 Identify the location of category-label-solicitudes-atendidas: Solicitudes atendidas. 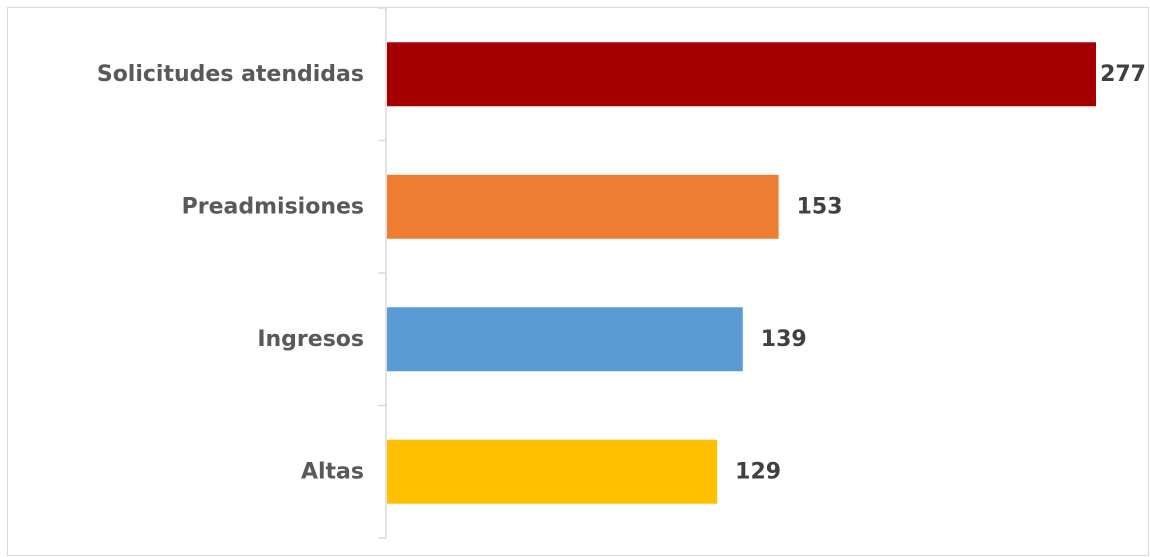
(230, 74).